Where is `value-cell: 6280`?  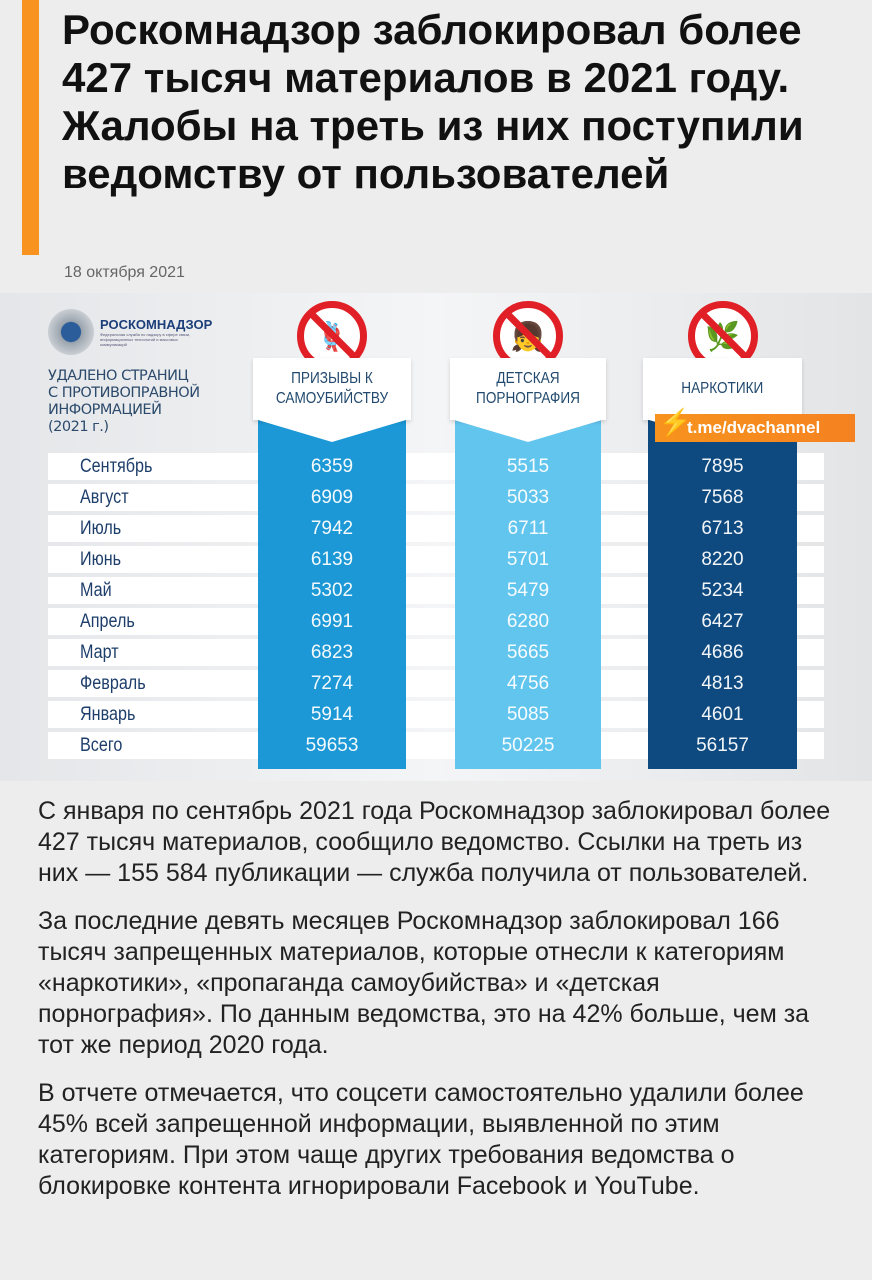 value-cell: 6280 is located at coordinates (528, 621).